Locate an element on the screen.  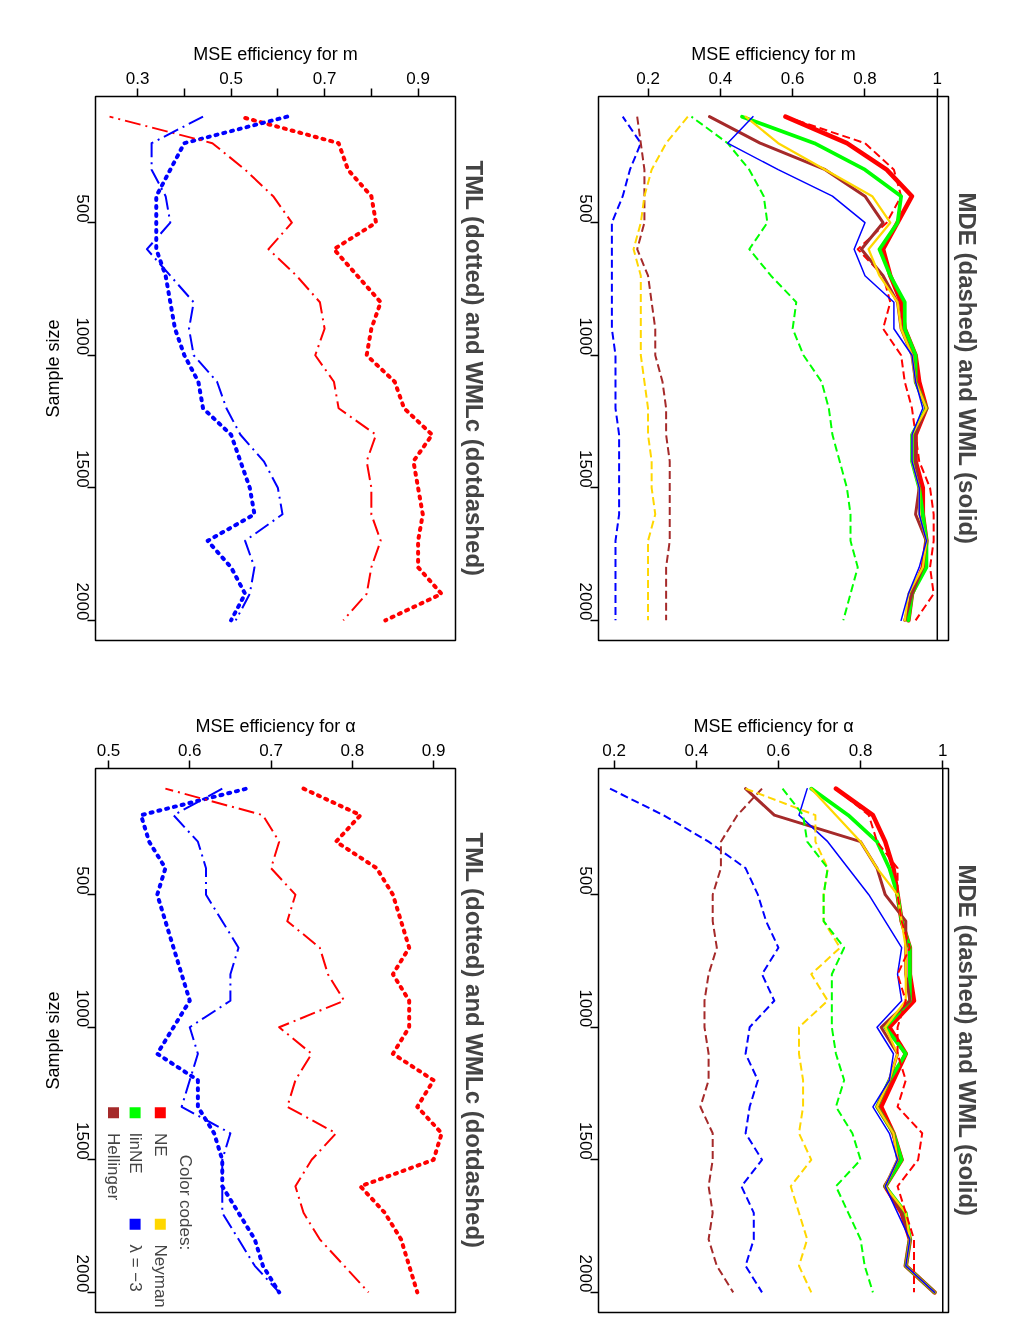
legend-title: Color codes: is located at coordinates (185, 1202).